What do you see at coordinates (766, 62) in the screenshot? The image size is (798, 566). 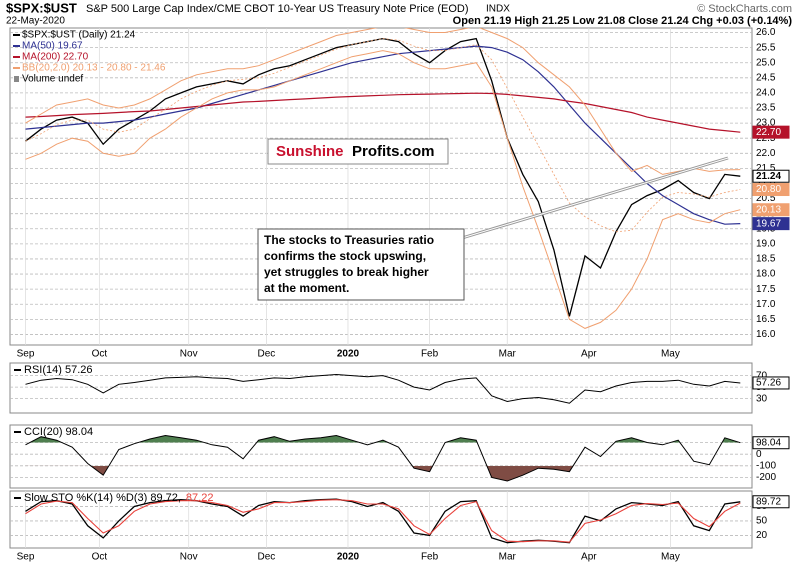 I see `y-tick-label: 25.0` at bounding box center [766, 62].